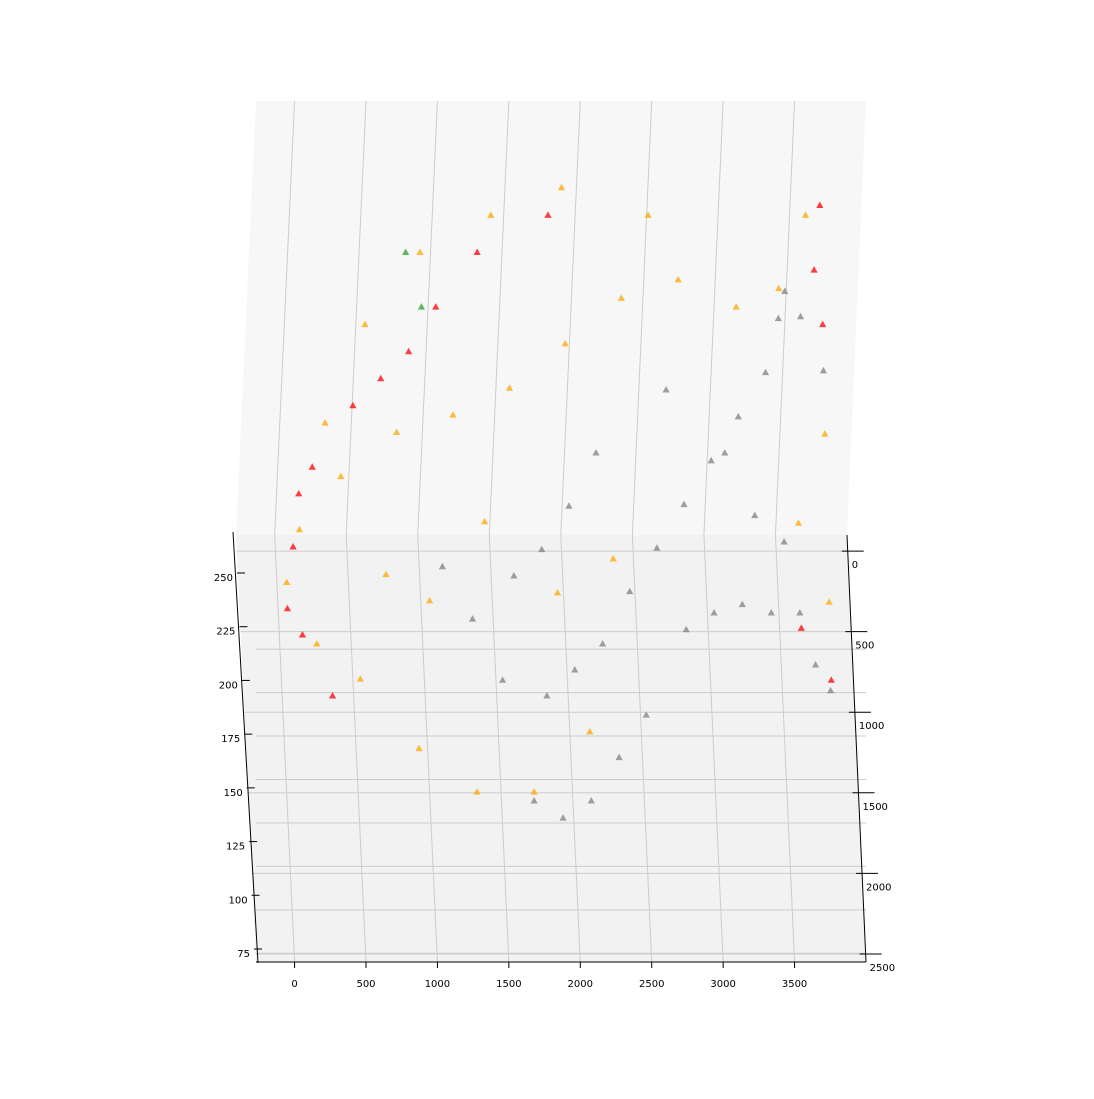 The height and width of the screenshot is (1099, 1094). Describe the element at coordinates (223, 578) in the screenshot. I see `z-tick-label: 250` at that location.